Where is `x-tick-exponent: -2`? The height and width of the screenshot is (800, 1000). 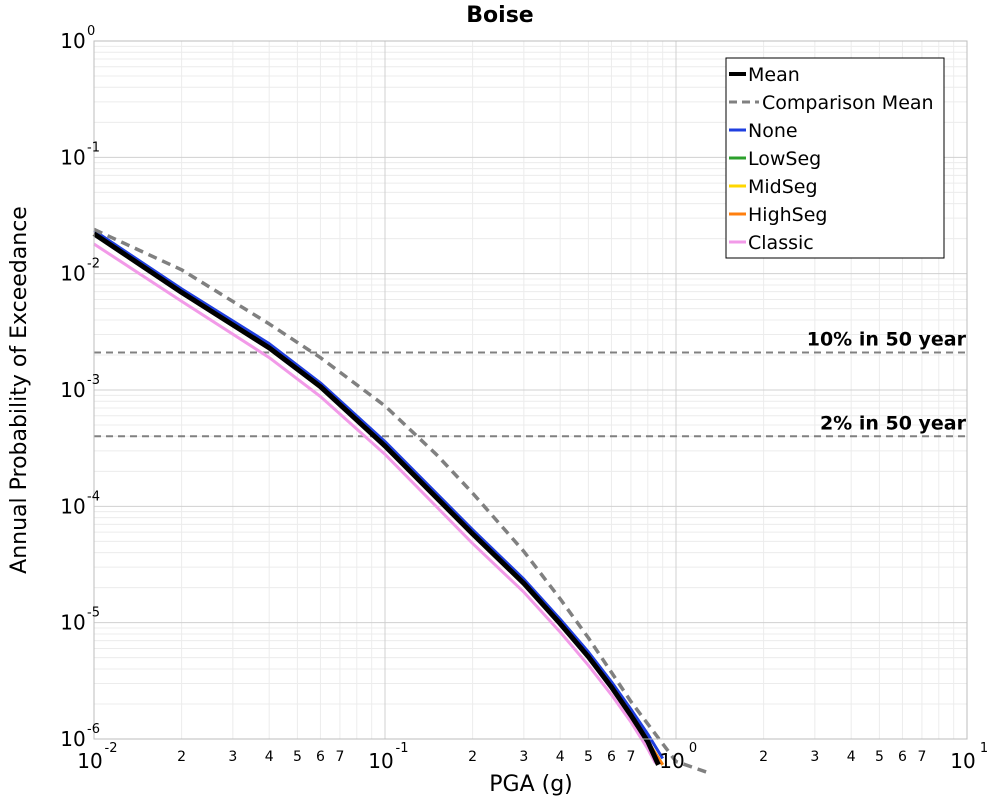
x-tick-exponent: -2 is located at coordinates (111, 748).